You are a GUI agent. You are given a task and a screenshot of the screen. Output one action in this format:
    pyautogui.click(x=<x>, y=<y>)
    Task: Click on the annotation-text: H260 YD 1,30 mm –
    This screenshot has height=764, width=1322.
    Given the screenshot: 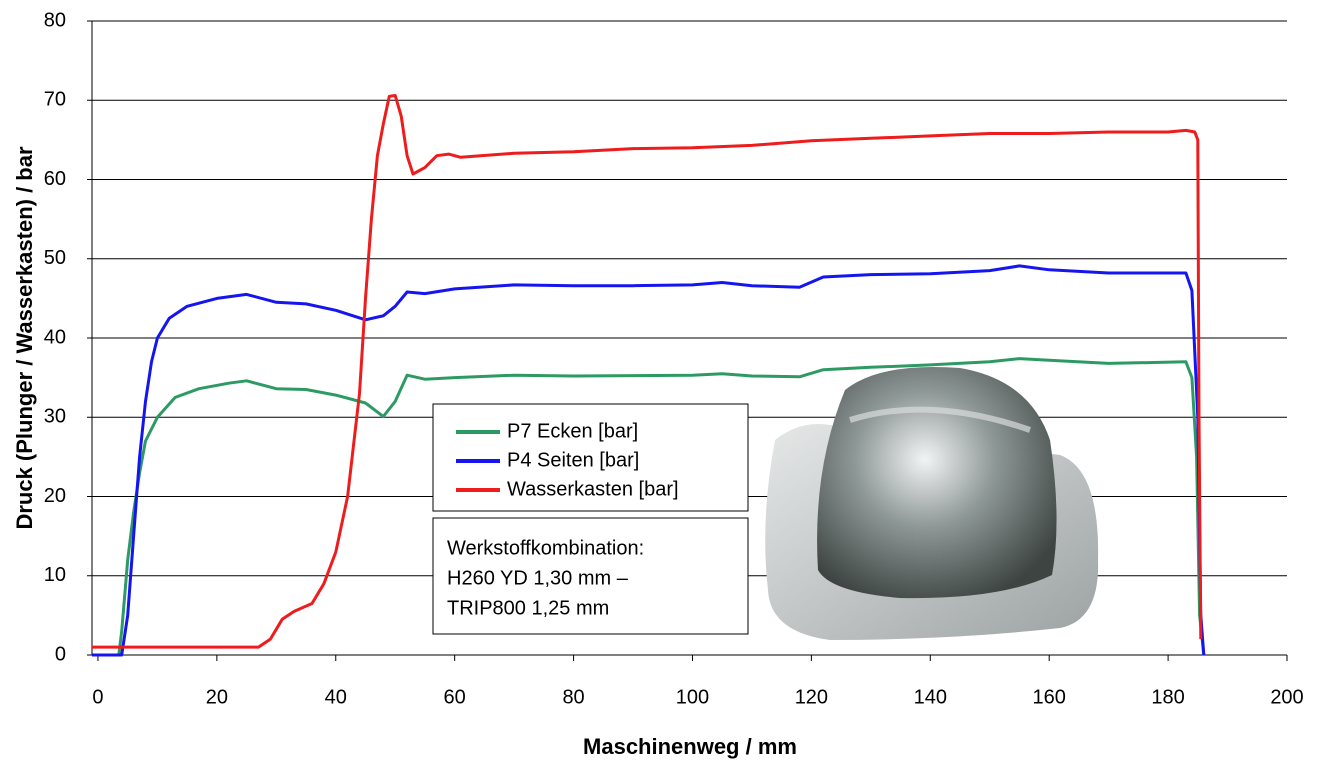 What is the action you would take?
    pyautogui.click(x=538, y=578)
    